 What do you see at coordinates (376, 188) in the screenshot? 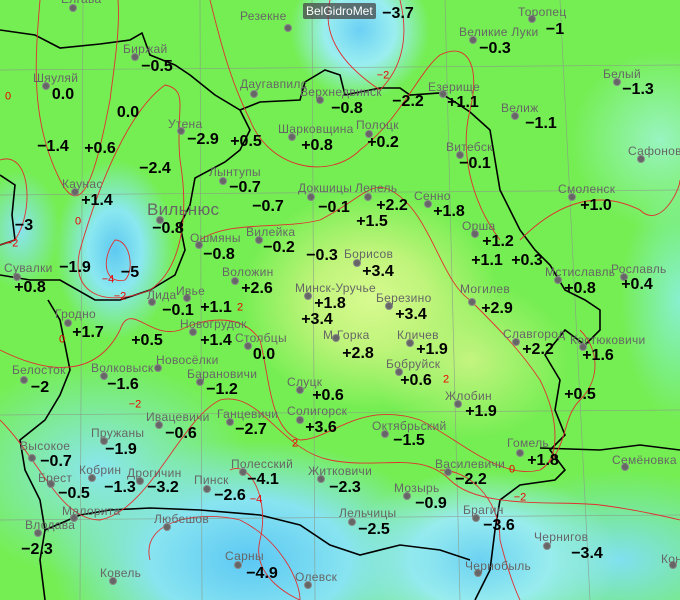
I see `city-label: Лепель` at bounding box center [376, 188].